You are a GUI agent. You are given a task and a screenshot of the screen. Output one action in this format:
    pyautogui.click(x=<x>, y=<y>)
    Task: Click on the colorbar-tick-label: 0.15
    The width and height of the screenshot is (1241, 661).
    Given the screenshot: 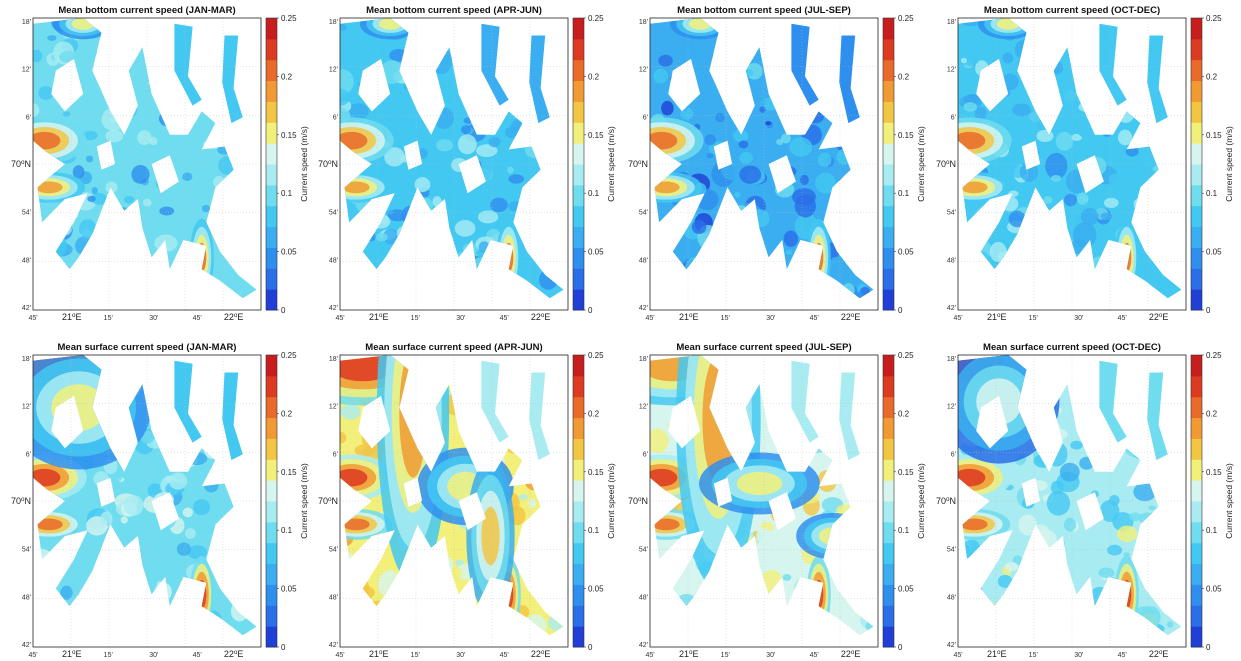 What is the action you would take?
    pyautogui.click(x=1214, y=472)
    